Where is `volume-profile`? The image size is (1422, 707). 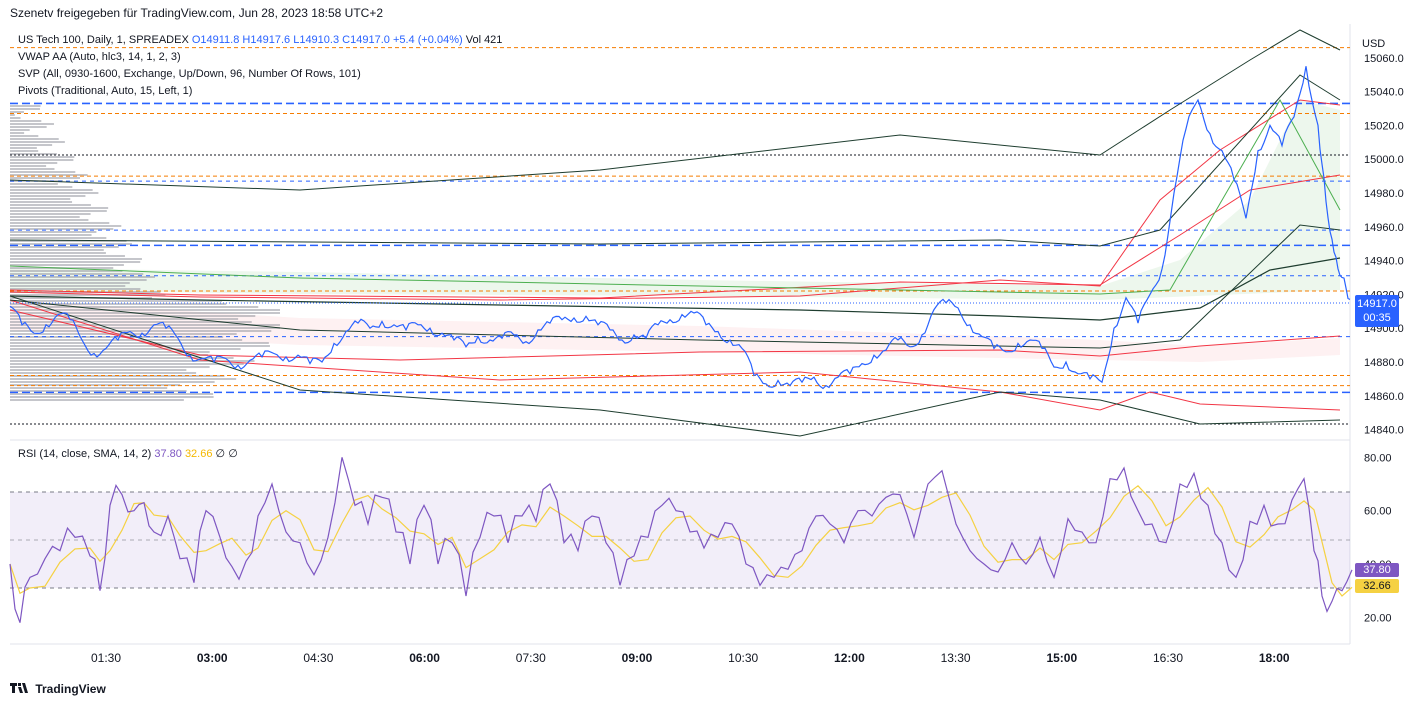 volume-profile is located at coordinates (145, 253).